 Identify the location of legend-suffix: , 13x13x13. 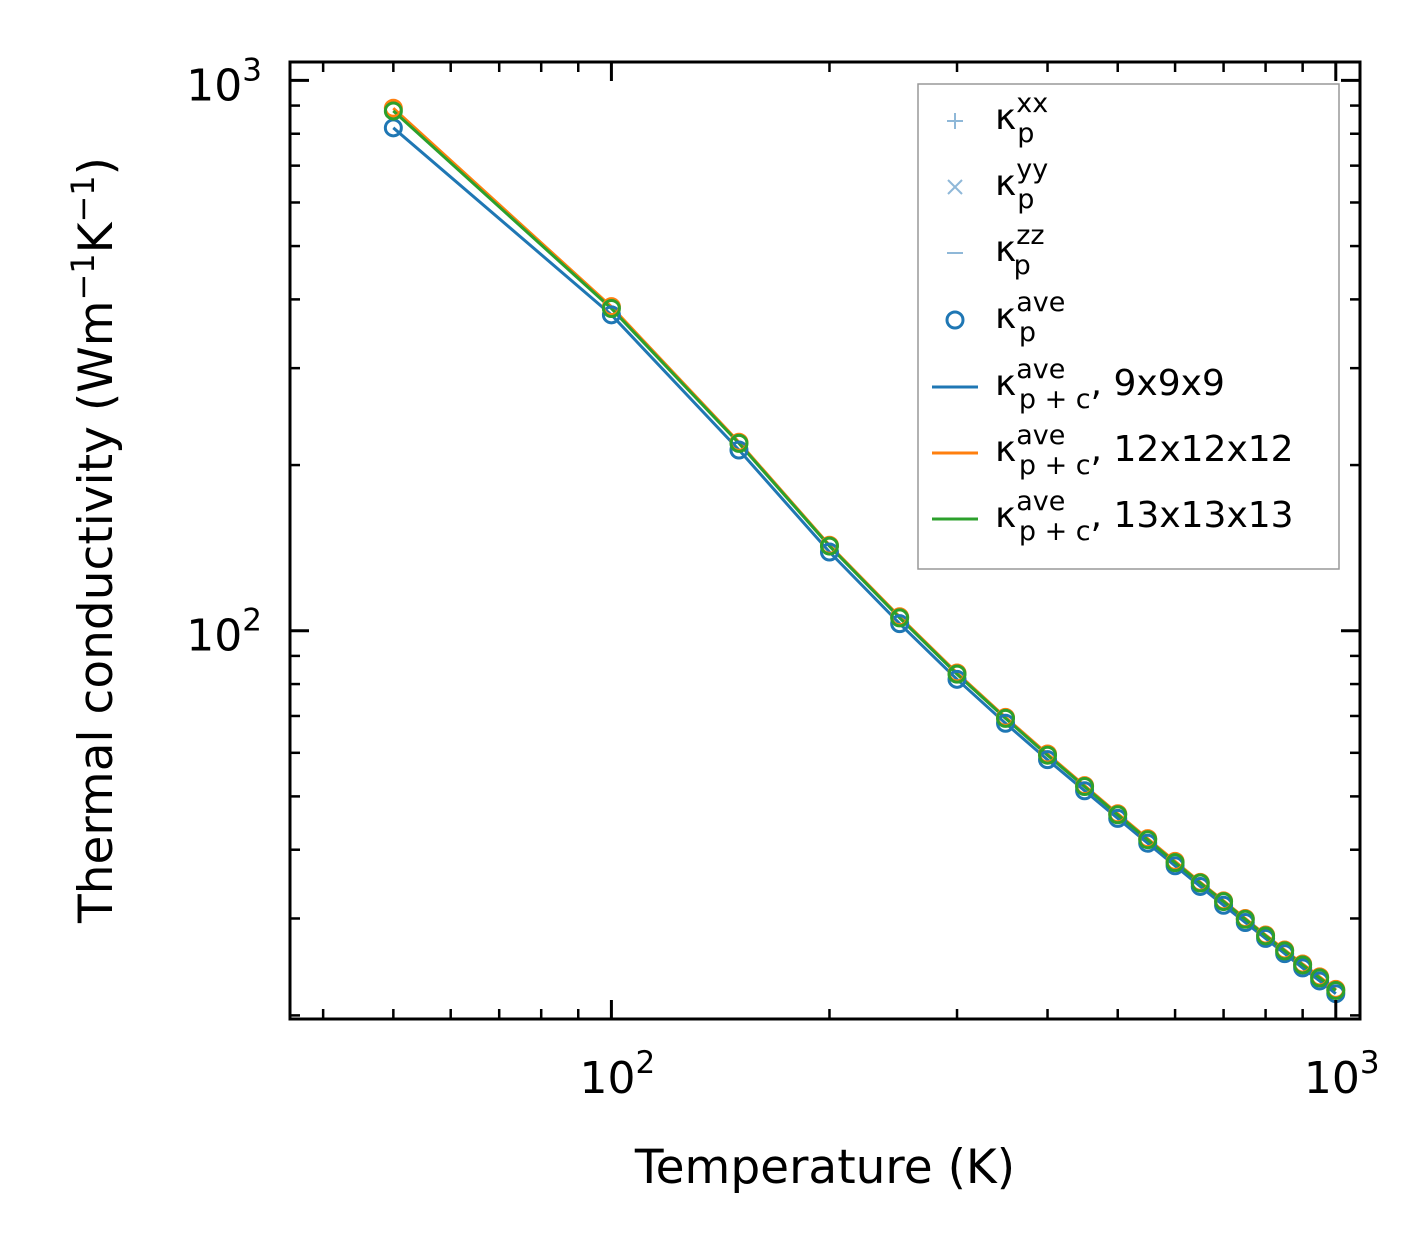
(1192, 515).